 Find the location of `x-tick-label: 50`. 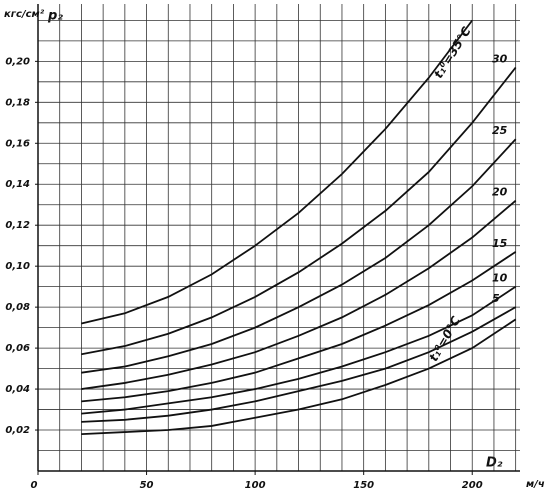

x-tick-label: 50 is located at coordinates (147, 485).